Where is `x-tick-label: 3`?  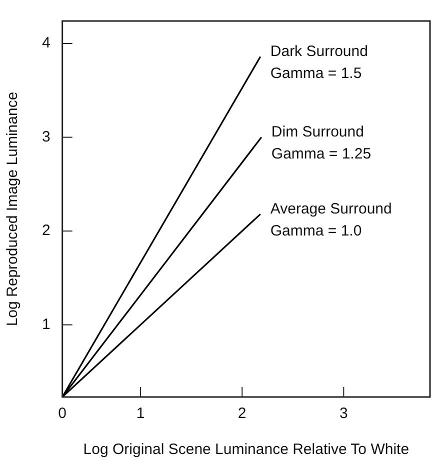
x-tick-label: 3 is located at coordinates (344, 413).